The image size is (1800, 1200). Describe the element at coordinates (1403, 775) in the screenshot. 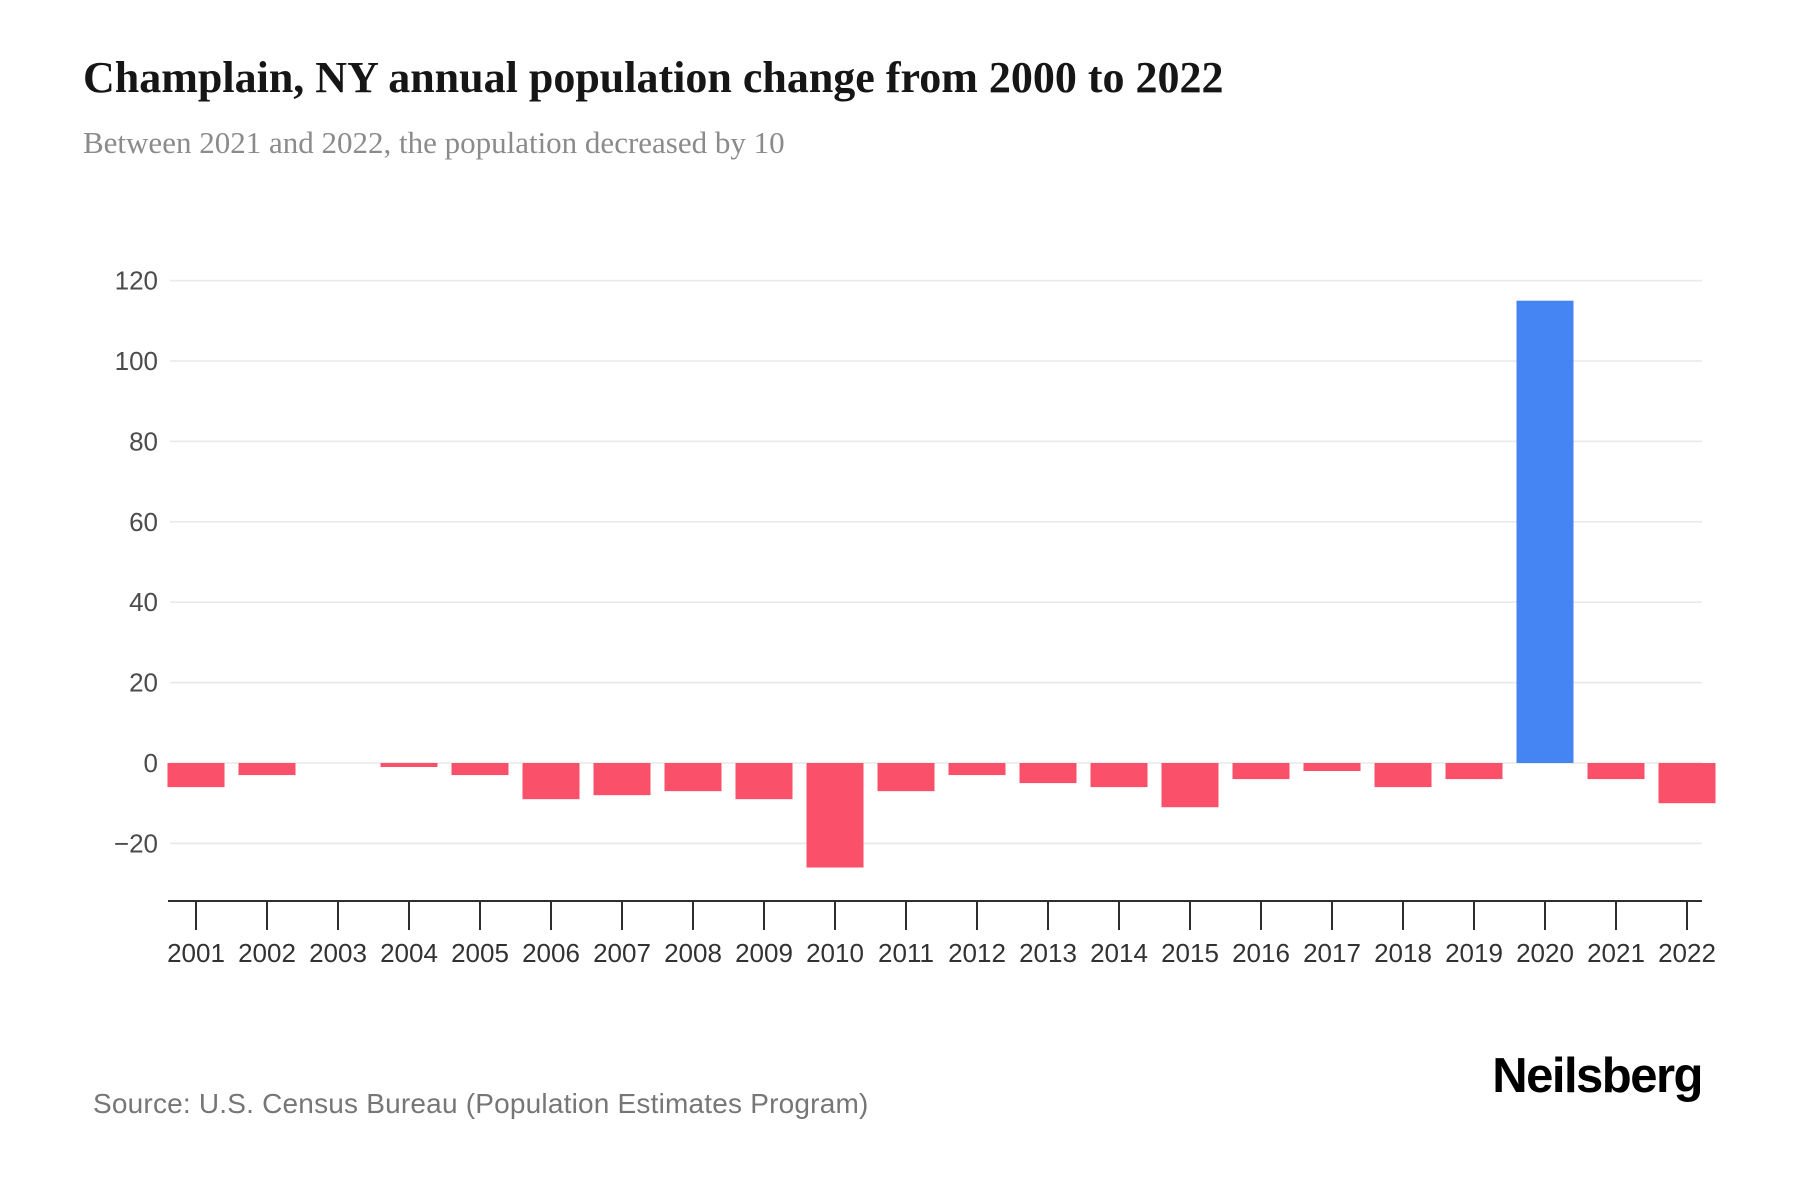

I see `bar-2018` at that location.